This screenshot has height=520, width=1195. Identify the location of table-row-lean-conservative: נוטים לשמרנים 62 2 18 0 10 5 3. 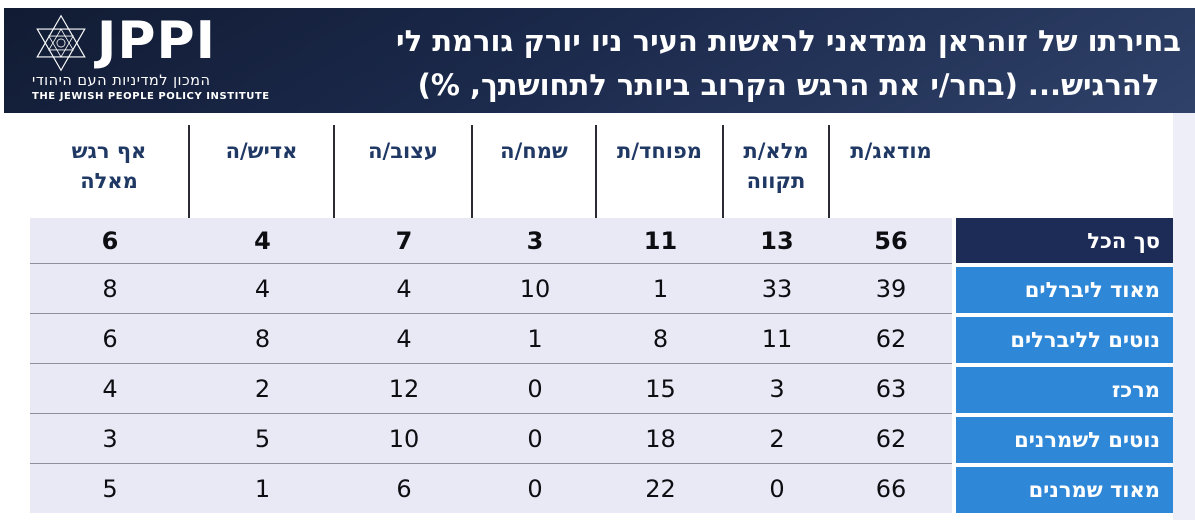
(601, 438).